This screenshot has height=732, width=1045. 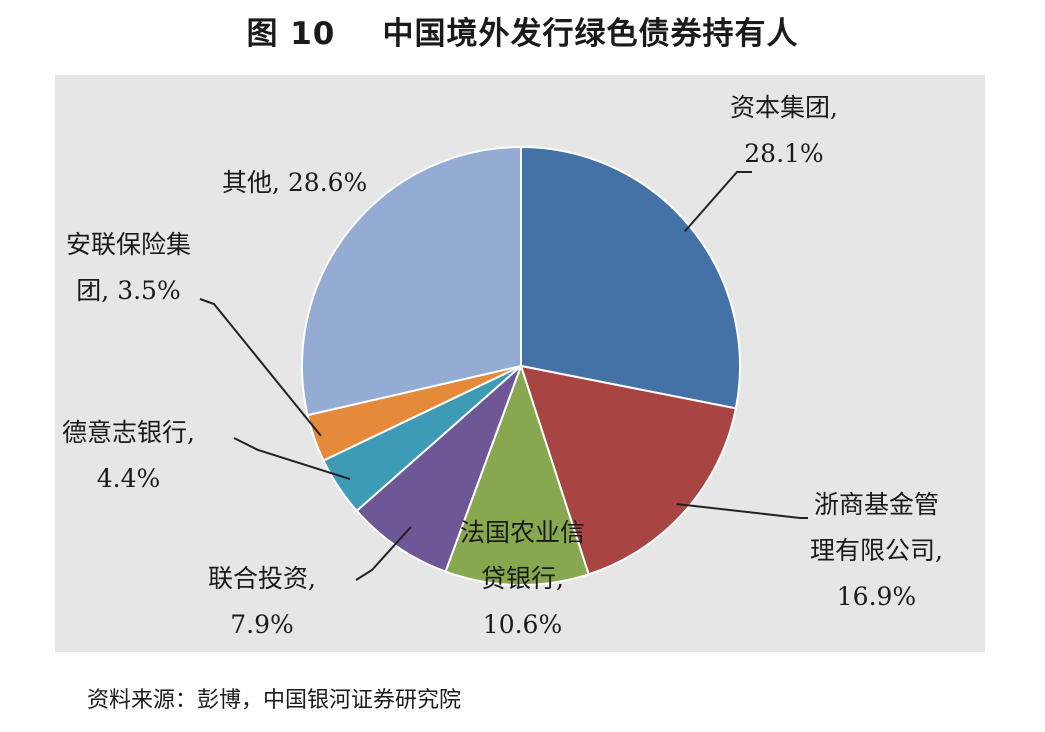 I want to click on slice-label-line: 其他, 28.6%, so click(x=295, y=182).